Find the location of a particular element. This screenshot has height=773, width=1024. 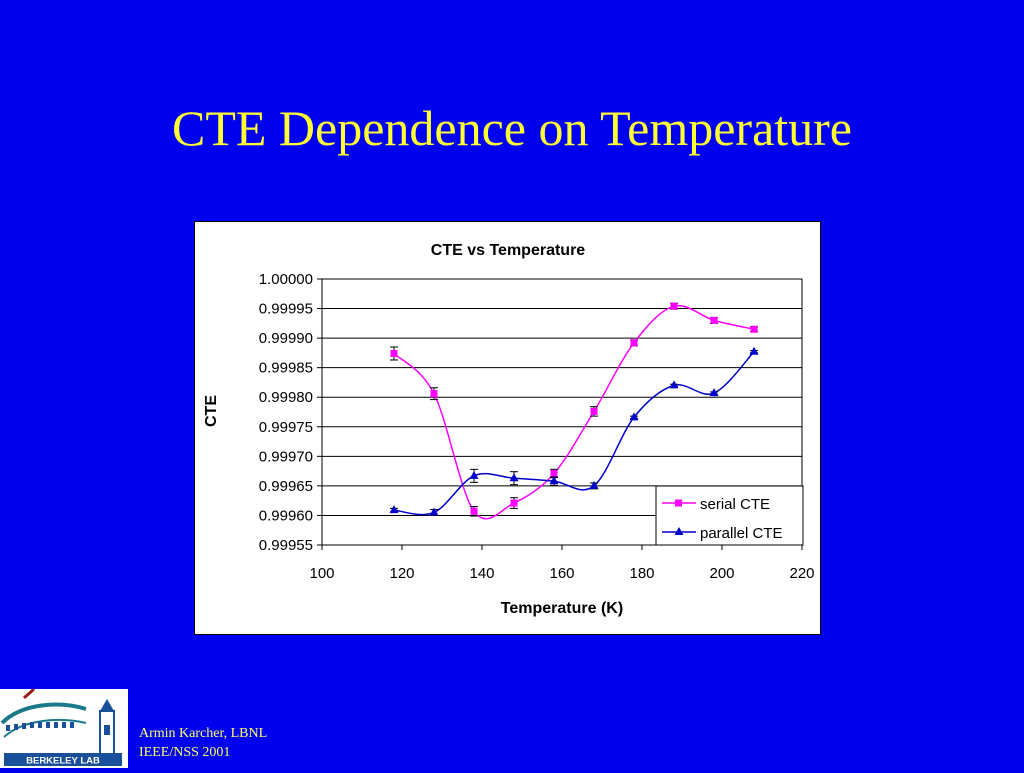

footer-author: Armin Karcher, LBNL is located at coordinates (203, 733).